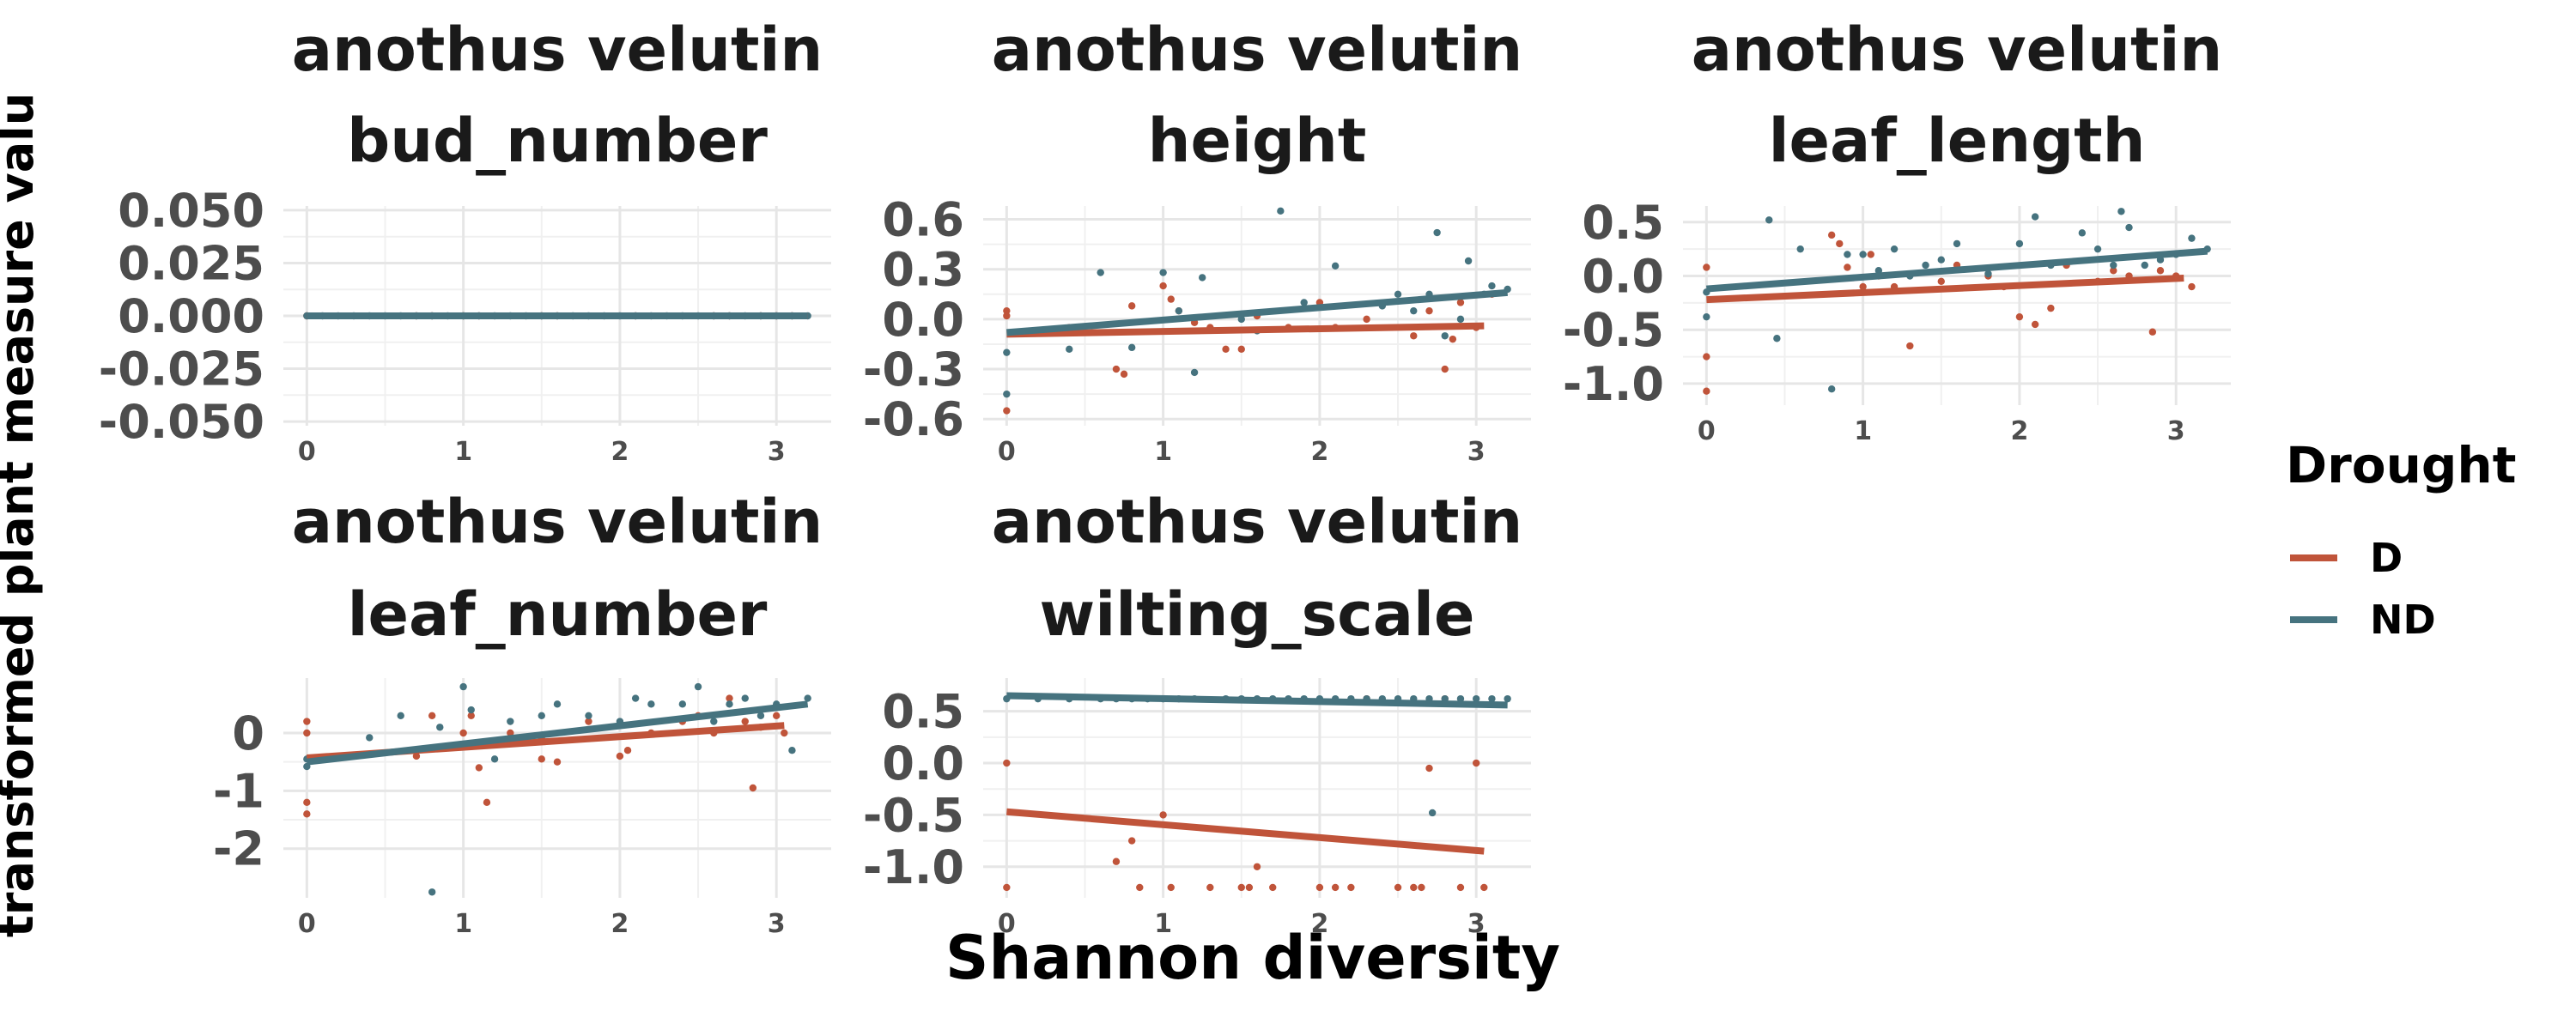  What do you see at coordinates (923, 270) in the screenshot?
I see `y-tick-label: 0.3` at bounding box center [923, 270].